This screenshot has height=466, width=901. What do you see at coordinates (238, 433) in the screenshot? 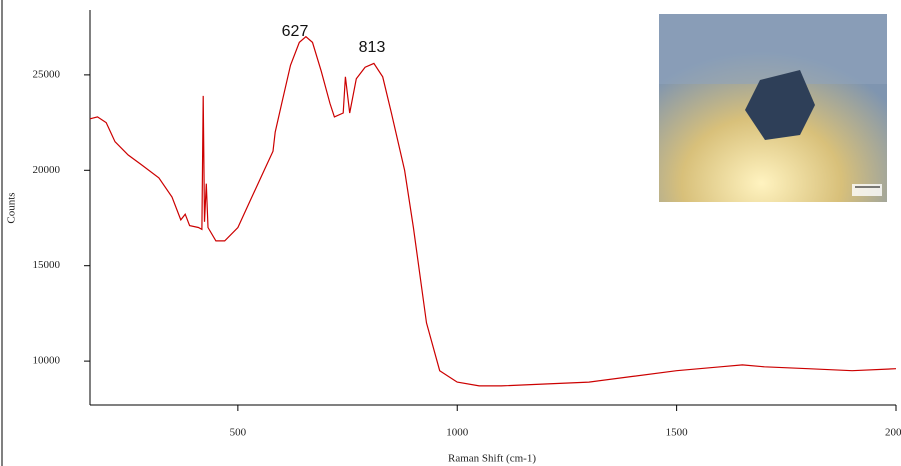
I see `x-tick-label: 500` at bounding box center [238, 433].